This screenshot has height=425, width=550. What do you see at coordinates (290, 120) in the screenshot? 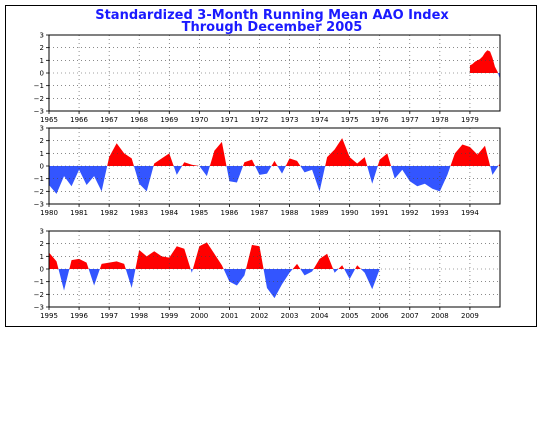
I see `x-tick-label: 1973` at bounding box center [290, 120].